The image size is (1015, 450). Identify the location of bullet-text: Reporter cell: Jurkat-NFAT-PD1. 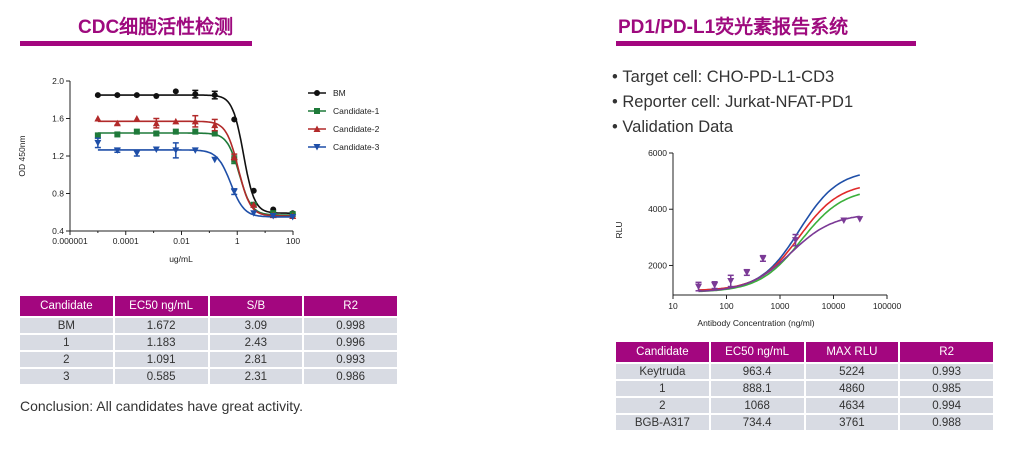
(738, 102).